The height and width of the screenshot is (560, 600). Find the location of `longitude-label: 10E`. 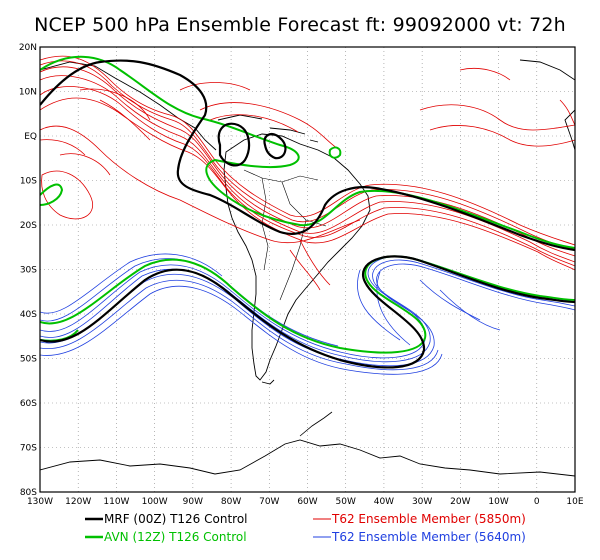

longitude-label: 10E is located at coordinates (574, 502).